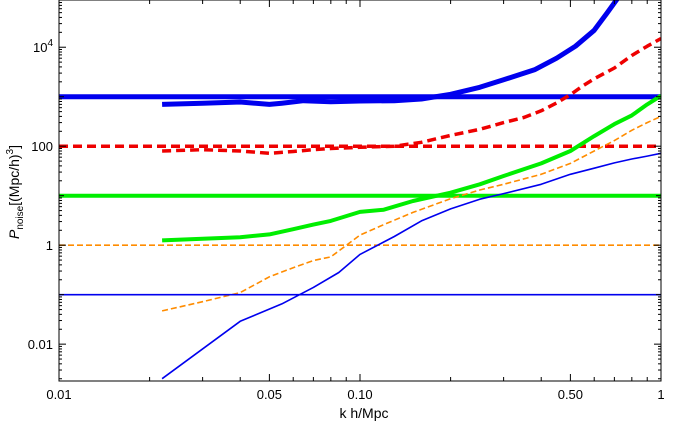 This screenshot has height=426, width=674. I want to click on y-axis-label-main: P, so click(14, 234).